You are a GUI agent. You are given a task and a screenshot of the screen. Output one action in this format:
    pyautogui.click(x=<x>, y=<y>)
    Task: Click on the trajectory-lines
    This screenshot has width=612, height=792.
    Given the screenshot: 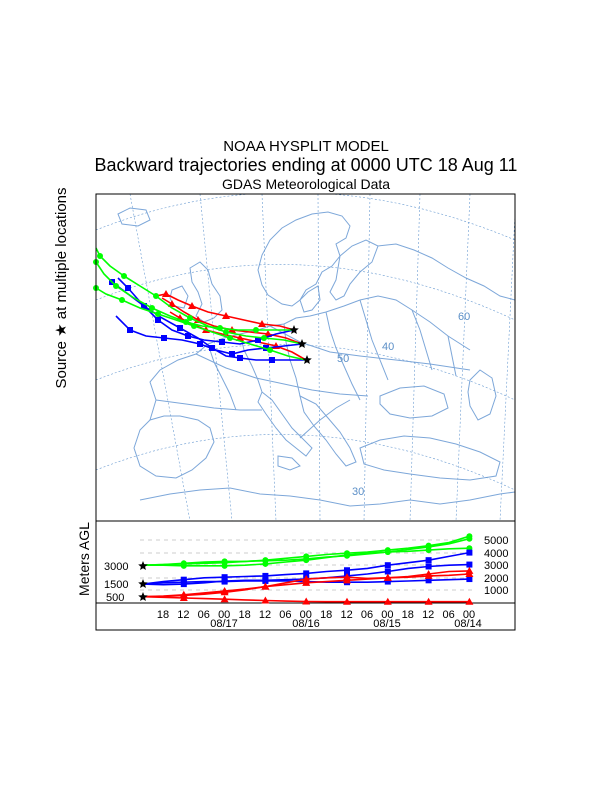 What is the action you would take?
    pyautogui.click(x=202, y=305)
    